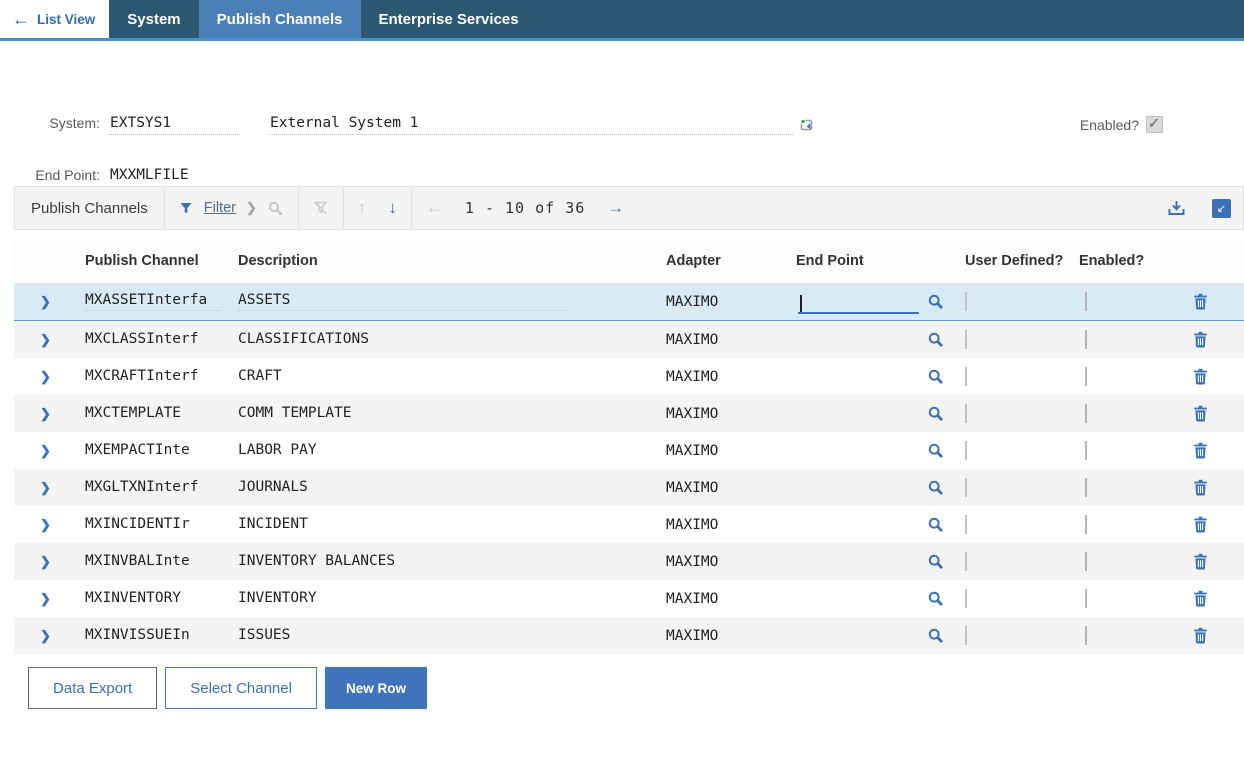  What do you see at coordinates (629, 339) in the screenshot?
I see `table-row: ❯ MXCLASSInterf CLASSIFICATIONS MAXIMO` at bounding box center [629, 339].